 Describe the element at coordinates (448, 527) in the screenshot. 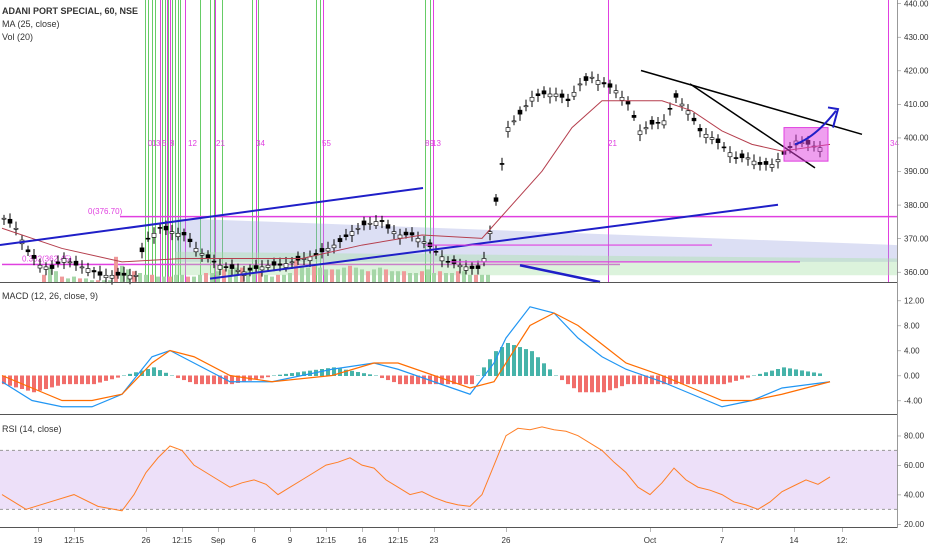

I see `rsi-panel-border` at that location.